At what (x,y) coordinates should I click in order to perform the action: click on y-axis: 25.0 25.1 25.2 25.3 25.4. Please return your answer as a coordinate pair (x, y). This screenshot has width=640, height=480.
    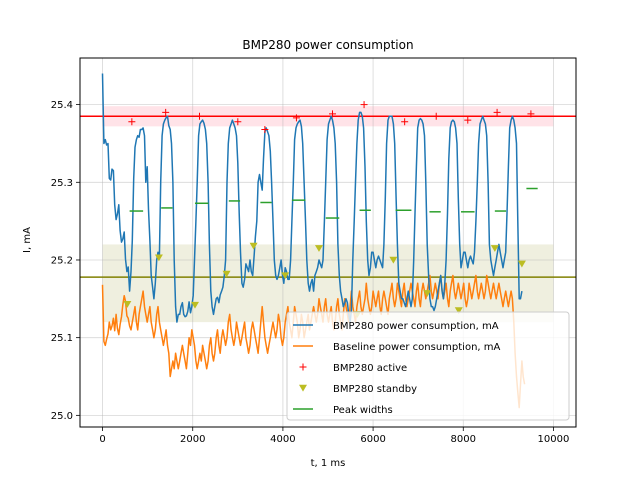
    Looking at the image, I should click on (65, 261).